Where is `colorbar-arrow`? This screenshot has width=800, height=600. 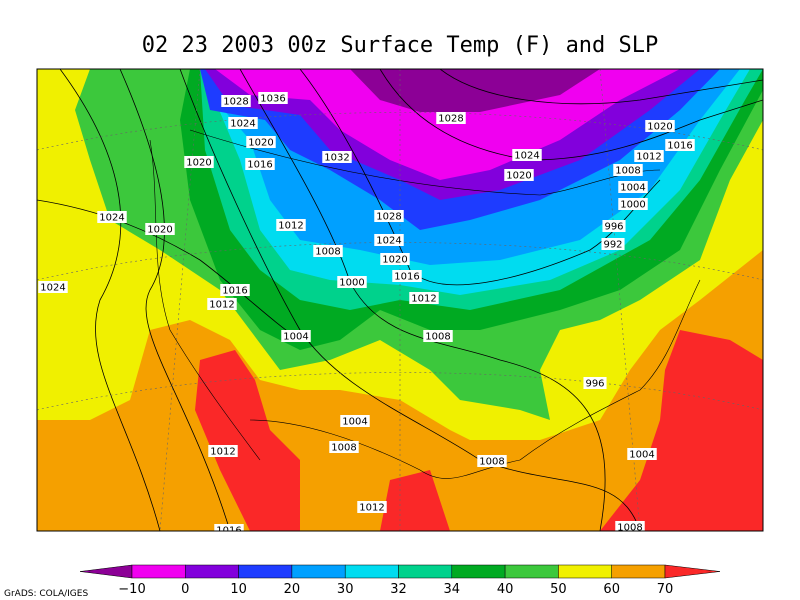 colorbar-arrow is located at coordinates (692, 571).